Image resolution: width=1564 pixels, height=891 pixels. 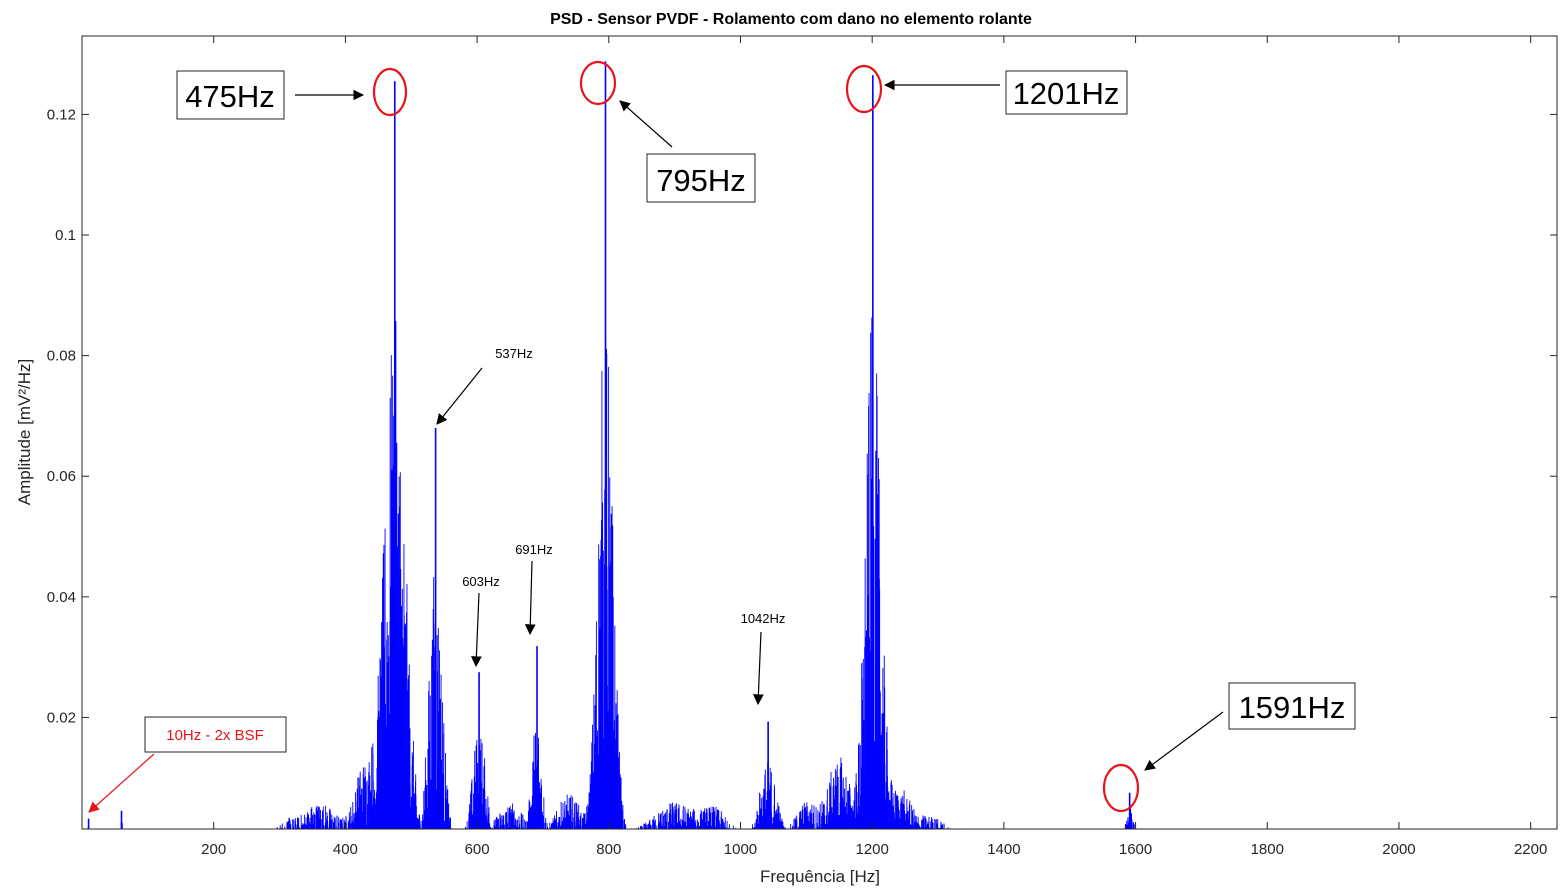 What do you see at coordinates (345, 849) in the screenshot?
I see `x-tick-label: 400` at bounding box center [345, 849].